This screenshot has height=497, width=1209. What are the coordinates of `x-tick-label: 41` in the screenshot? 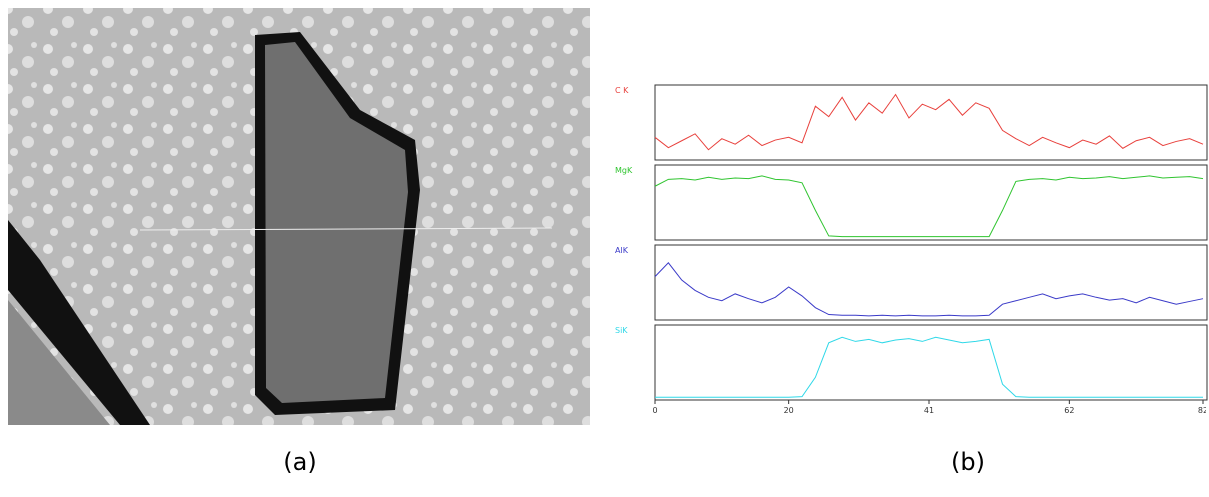 It's located at (929, 410).